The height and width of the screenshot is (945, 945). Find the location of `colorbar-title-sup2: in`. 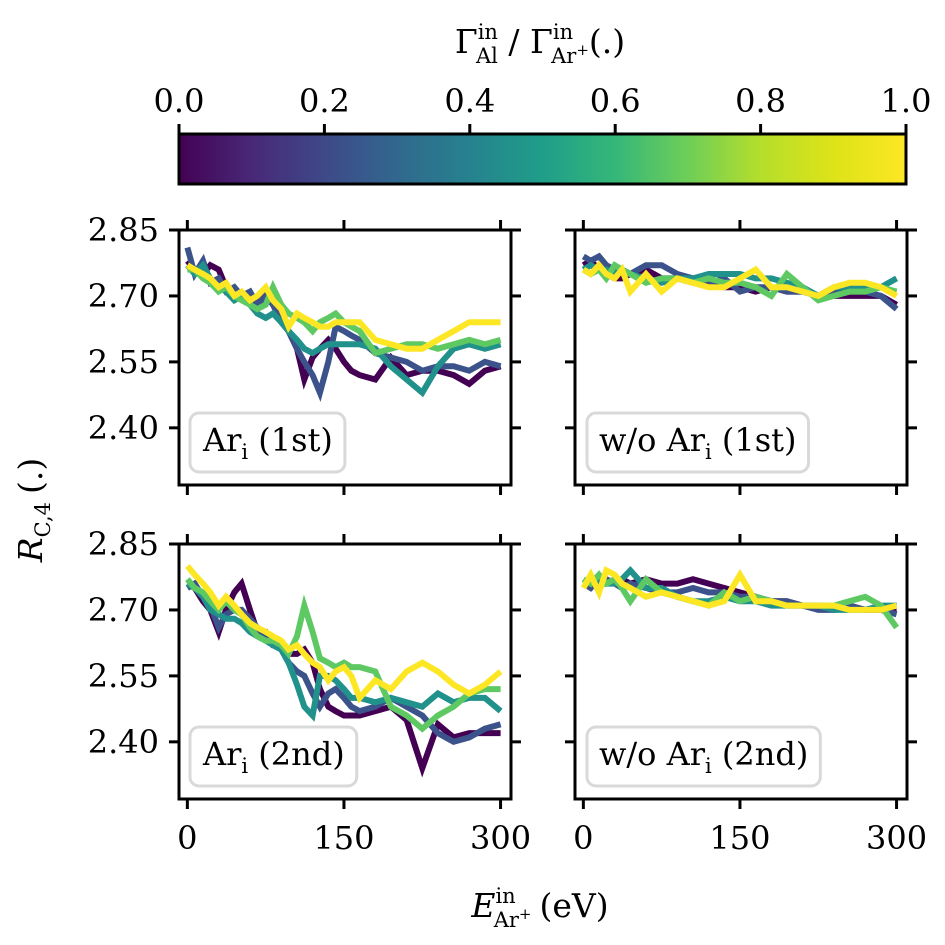

colorbar-title-sup2: in is located at coordinates (563, 32).